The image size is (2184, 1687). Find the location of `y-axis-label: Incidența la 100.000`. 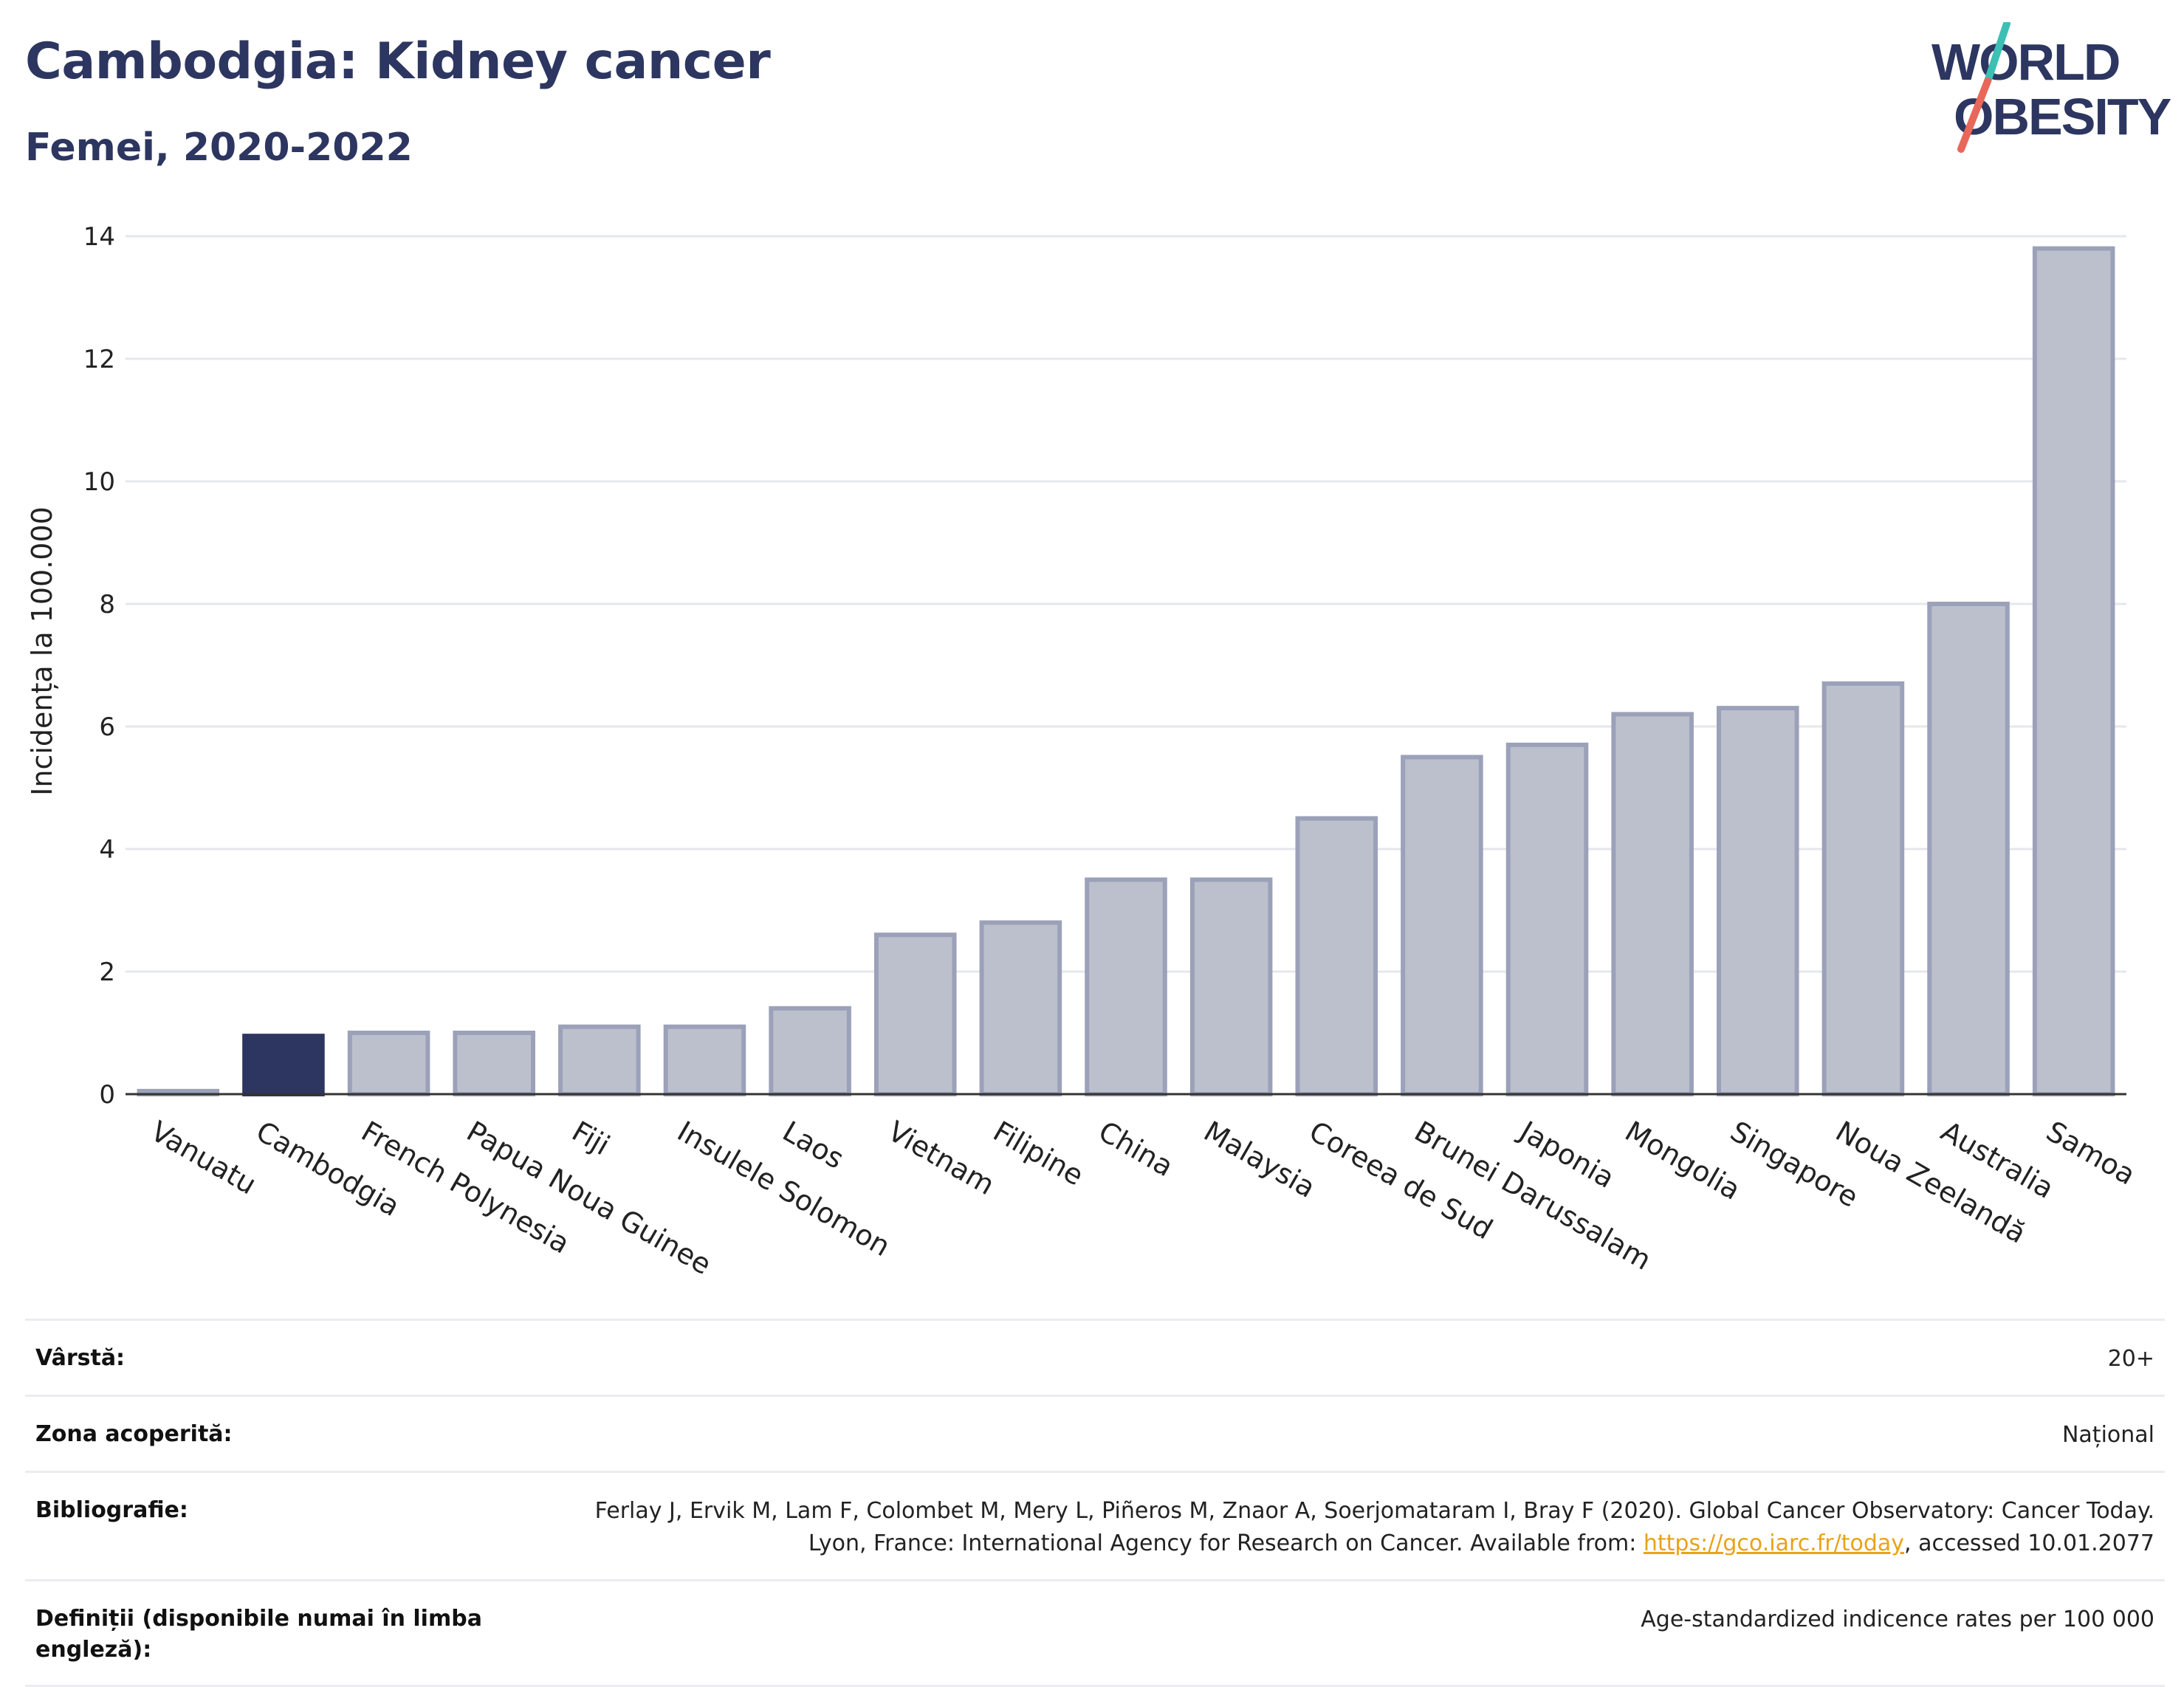

y-axis-label: Incidența la 100.000 is located at coordinates (42, 651).